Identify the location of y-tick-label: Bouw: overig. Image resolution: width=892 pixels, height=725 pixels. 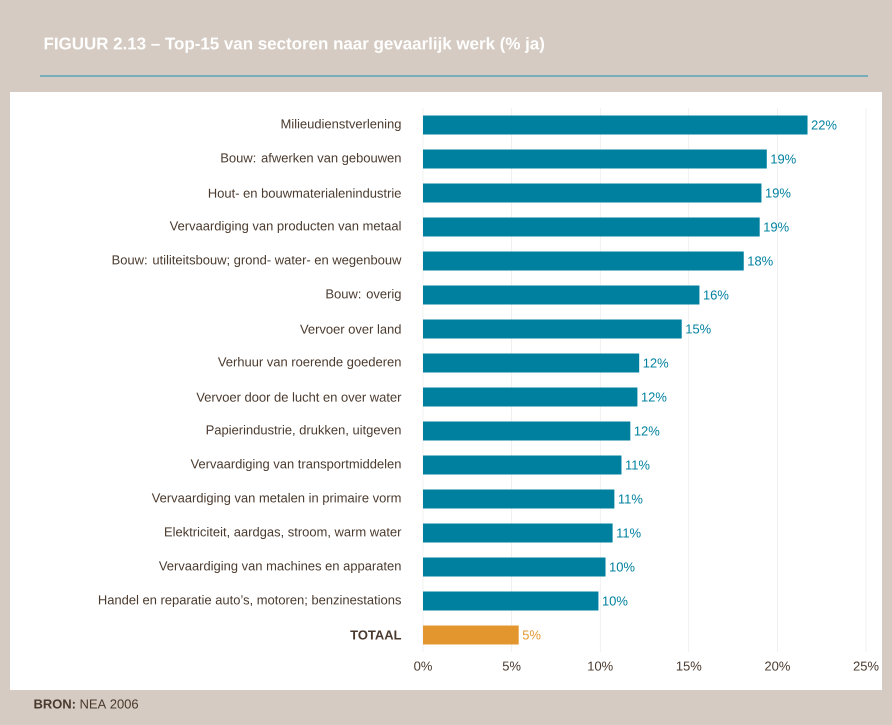
(363, 295).